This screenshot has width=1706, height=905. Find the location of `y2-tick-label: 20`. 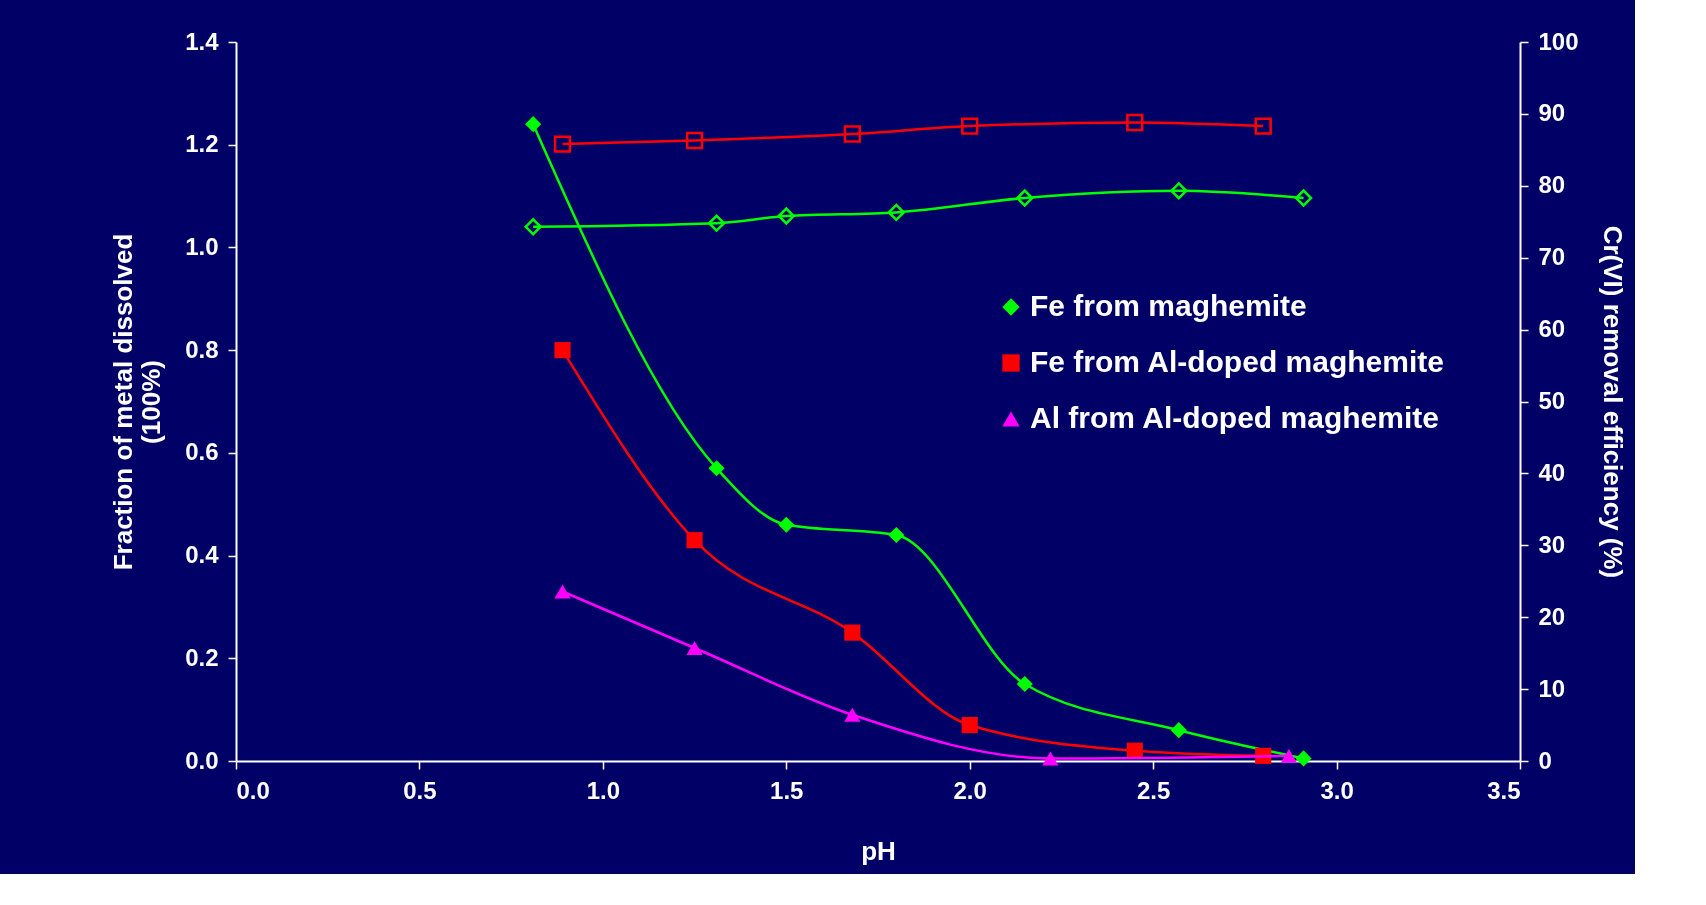

y2-tick-label: 20 is located at coordinates (1552, 616).